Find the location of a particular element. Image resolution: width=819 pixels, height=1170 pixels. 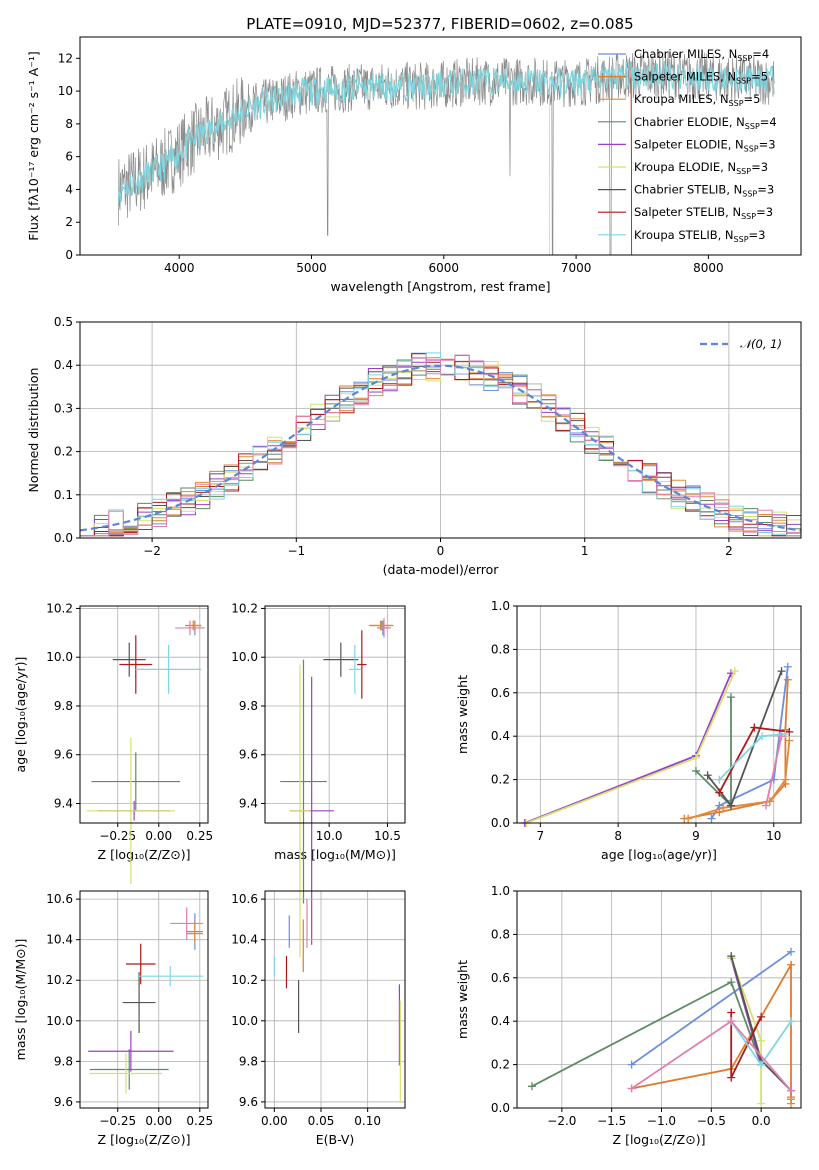

legend-entry-name: Chabrier STELIB, N is located at coordinates (688, 190).